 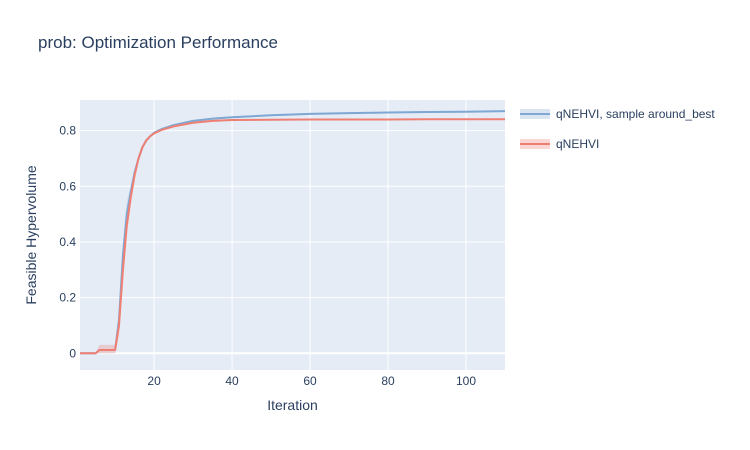 What do you see at coordinates (577, 144) in the screenshot?
I see `legend-label: qNEHVI` at bounding box center [577, 144].